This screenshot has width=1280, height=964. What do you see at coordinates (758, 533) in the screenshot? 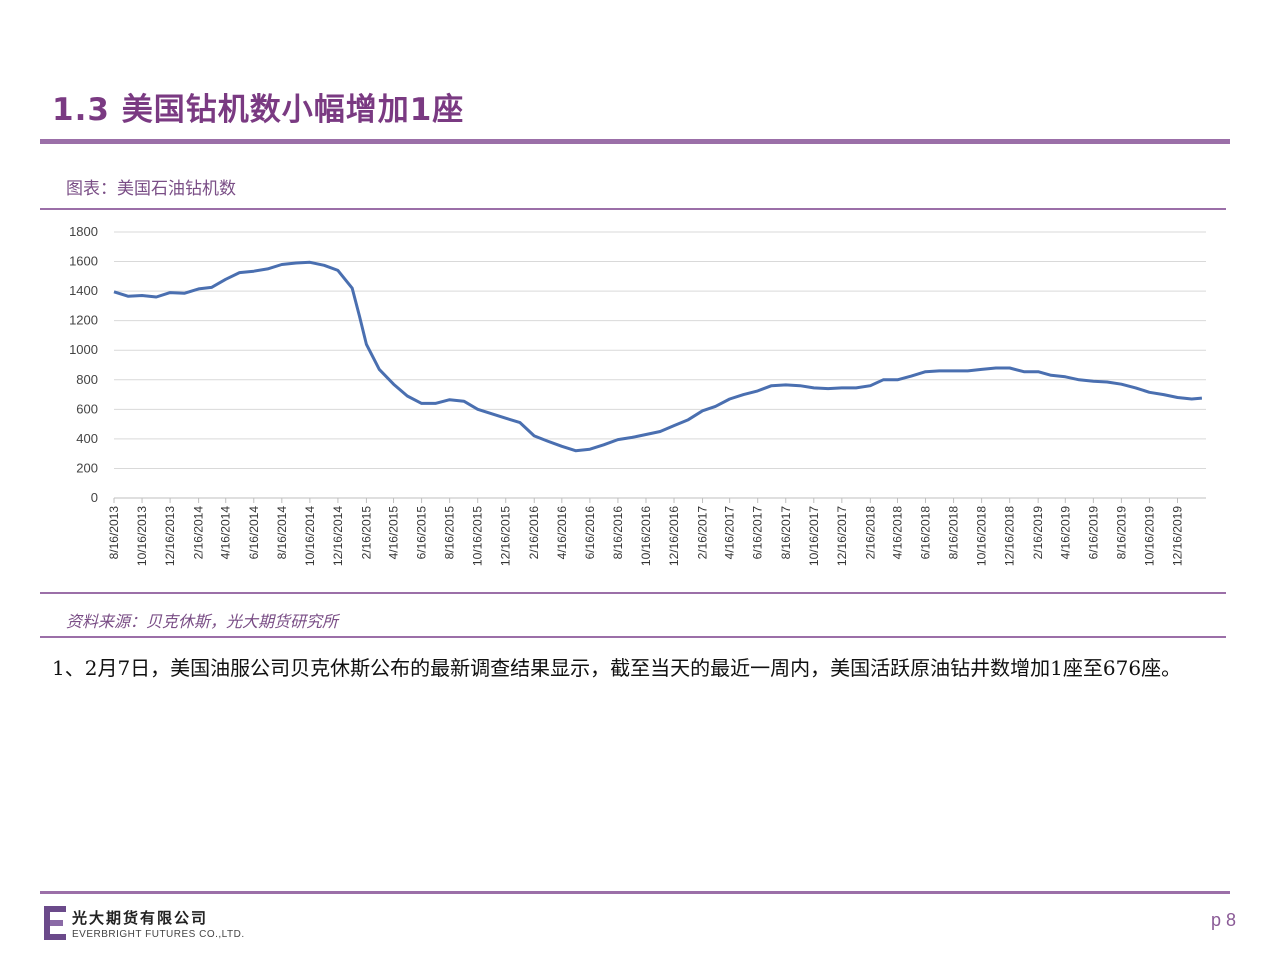
I see `x-tick-label: 6/16/2017` at bounding box center [758, 533].